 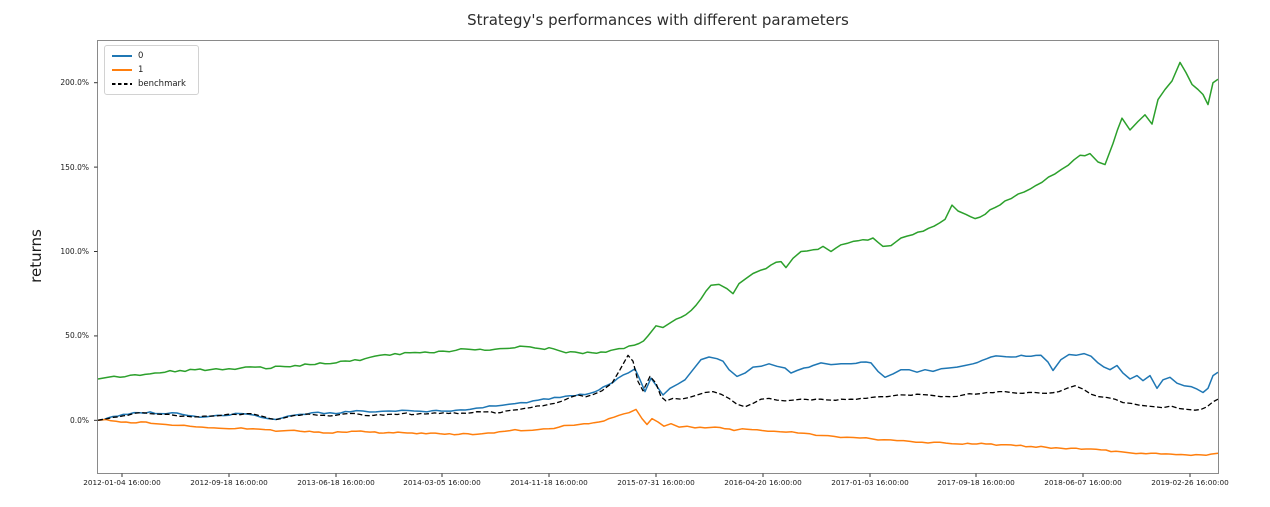 What do you see at coordinates (79, 420) in the screenshot?
I see `y-tick-label: 0.0%` at bounding box center [79, 420].